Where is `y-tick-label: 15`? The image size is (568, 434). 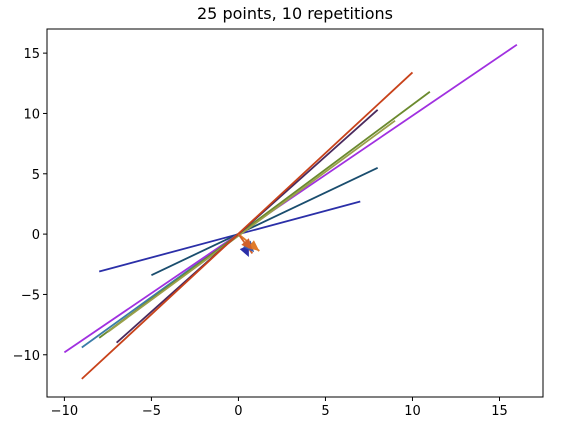 y-tick-label: 15 is located at coordinates (31, 54).